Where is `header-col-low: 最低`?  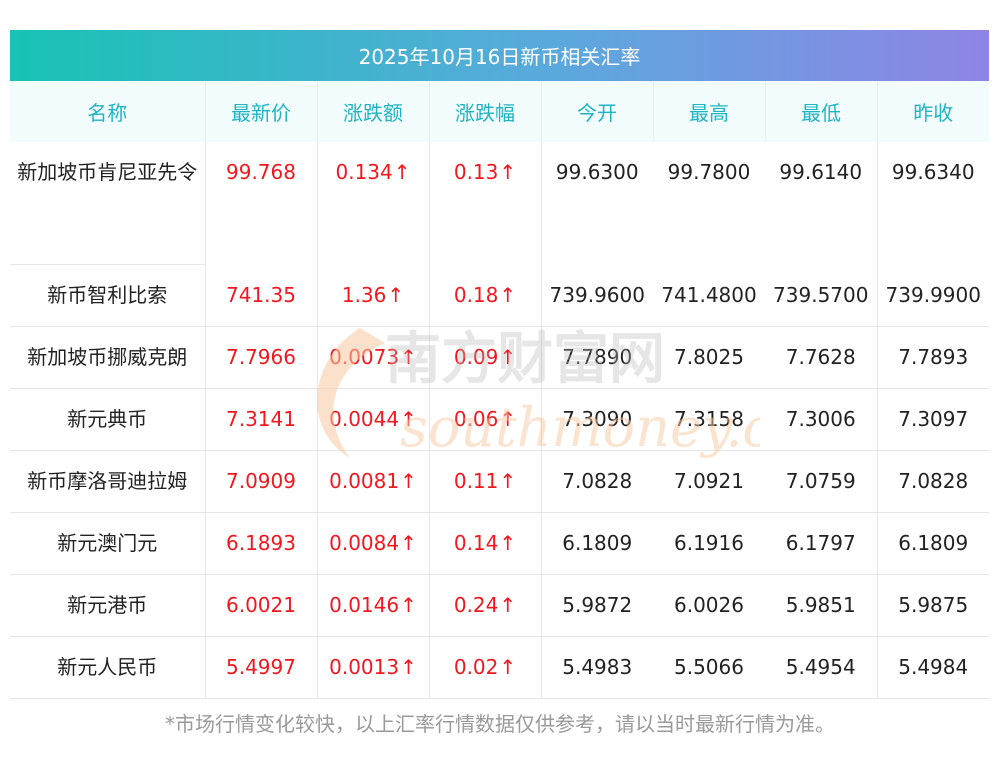
header-col-low: 最低 is located at coordinates (821, 111).